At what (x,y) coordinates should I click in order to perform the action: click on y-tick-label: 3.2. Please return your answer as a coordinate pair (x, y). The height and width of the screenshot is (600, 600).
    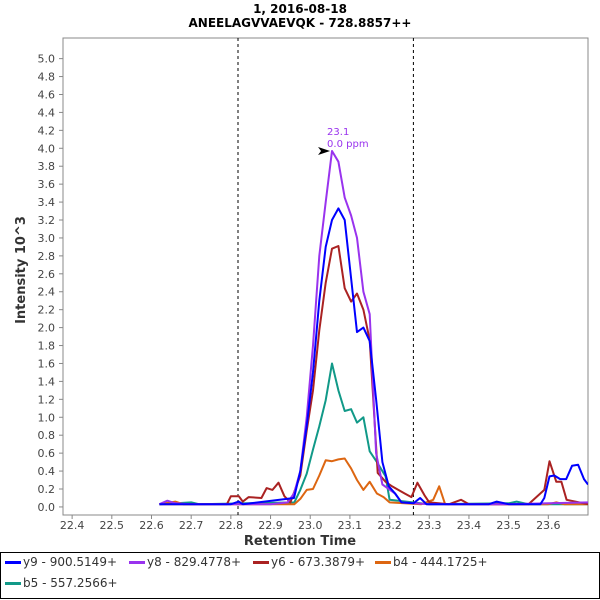
    Looking at the image, I should click on (47, 220).